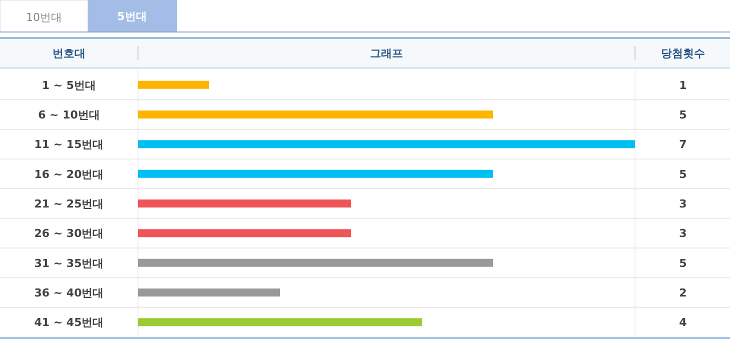  I want to click on text: 10번대, so click(44, 17).